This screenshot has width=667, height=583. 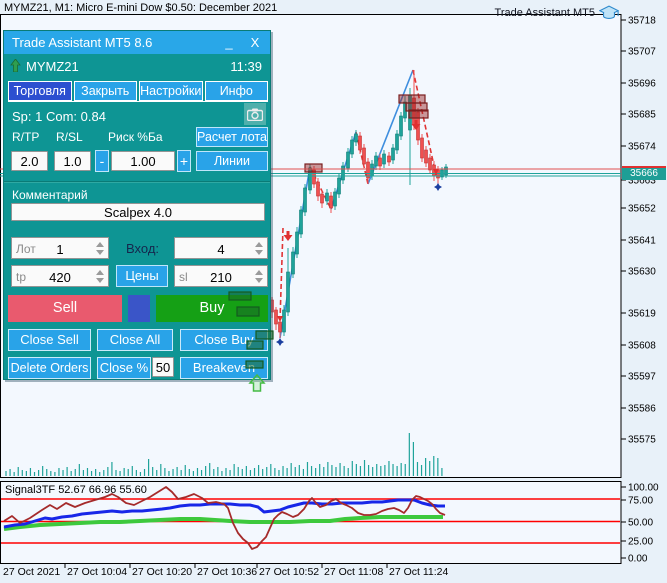 I want to click on price-tick-label: 35597, so click(x=642, y=377).